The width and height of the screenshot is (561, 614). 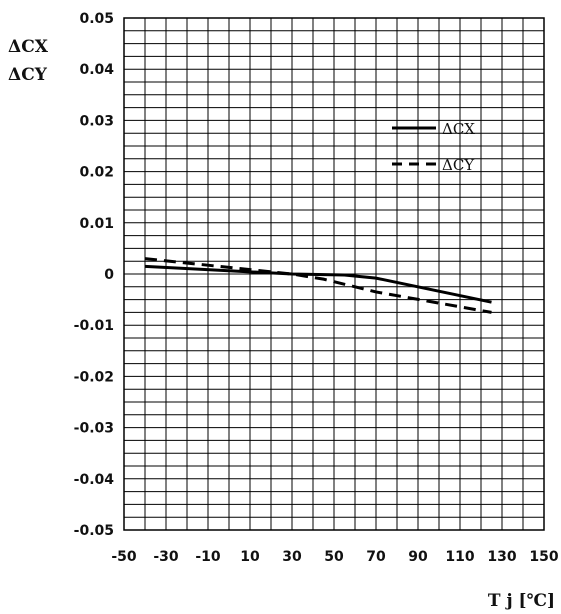 What do you see at coordinates (458, 165) in the screenshot?
I see `legend-label-cy: ΔCY` at bounding box center [458, 165].